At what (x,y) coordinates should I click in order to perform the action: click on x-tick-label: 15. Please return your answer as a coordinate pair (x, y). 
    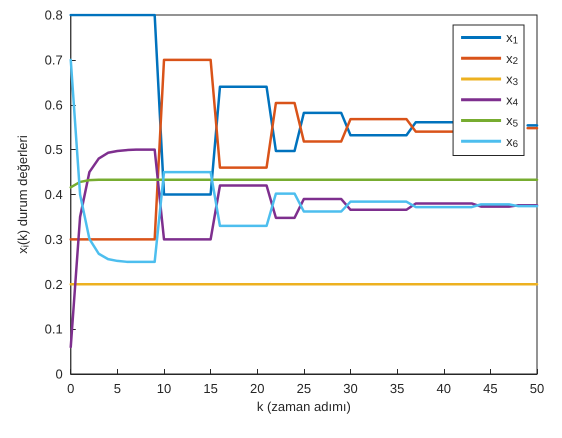
    Looking at the image, I should click on (210, 388).